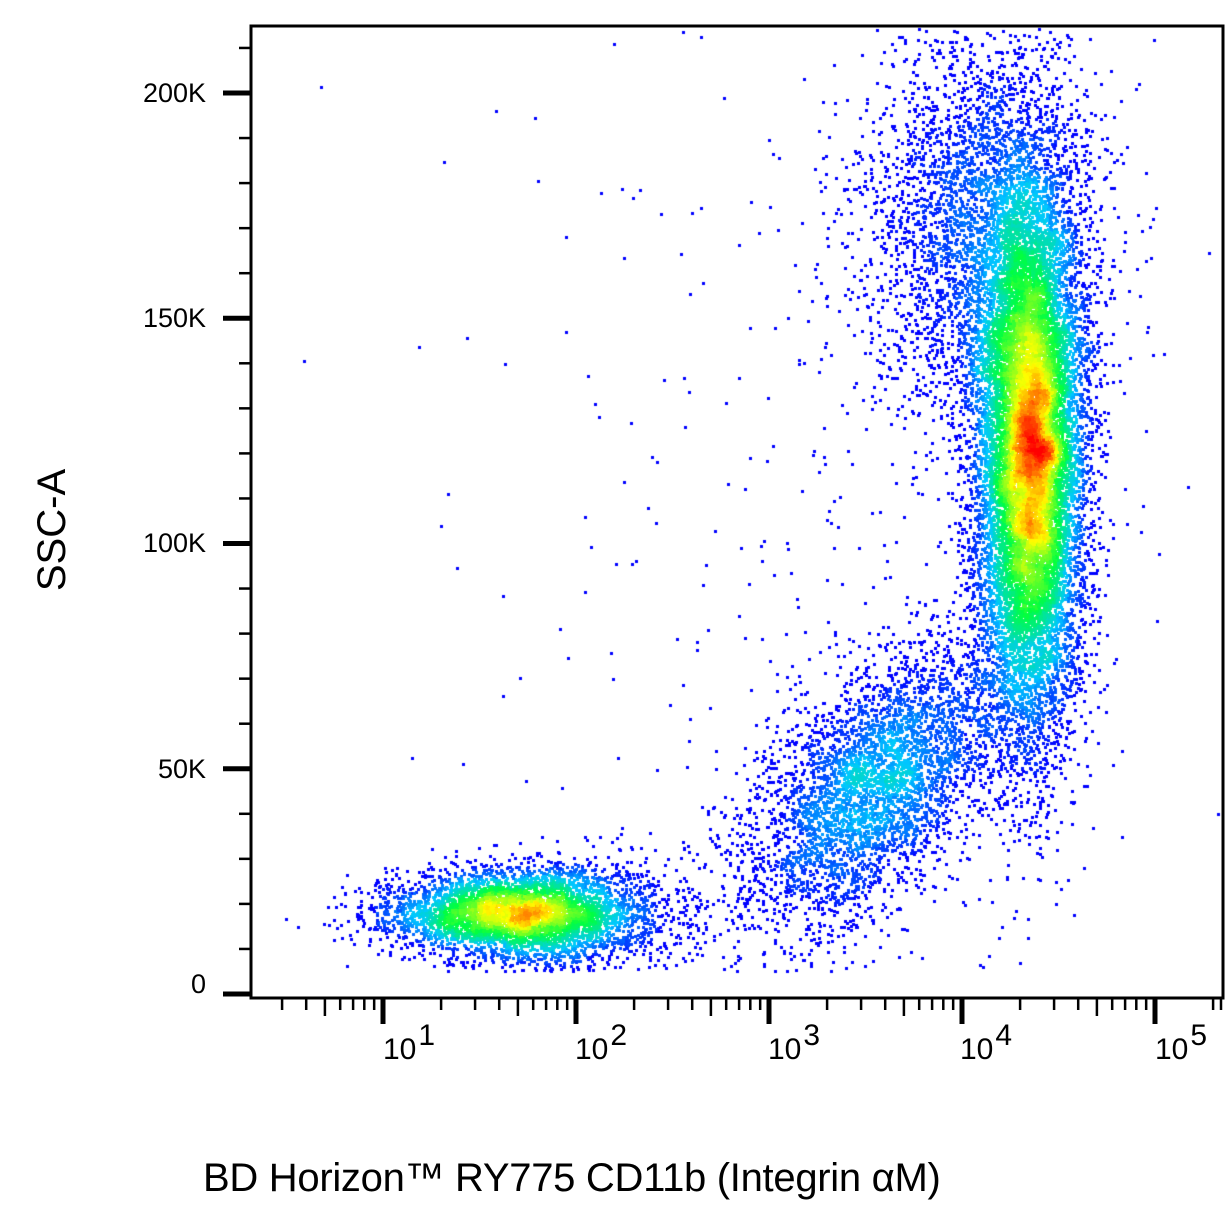 This screenshot has width=1230, height=1230. I want to click on x-tick-label-10e5: 10⁵, so click(1181, 1042).